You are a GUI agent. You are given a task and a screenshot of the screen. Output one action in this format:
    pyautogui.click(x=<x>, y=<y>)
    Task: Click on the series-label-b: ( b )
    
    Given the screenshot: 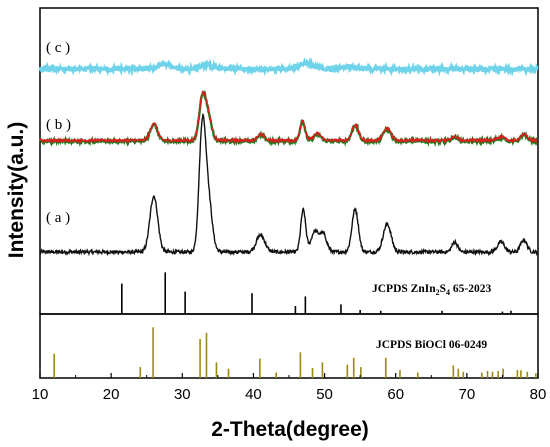 What is the action you would take?
    pyautogui.click(x=58, y=125)
    